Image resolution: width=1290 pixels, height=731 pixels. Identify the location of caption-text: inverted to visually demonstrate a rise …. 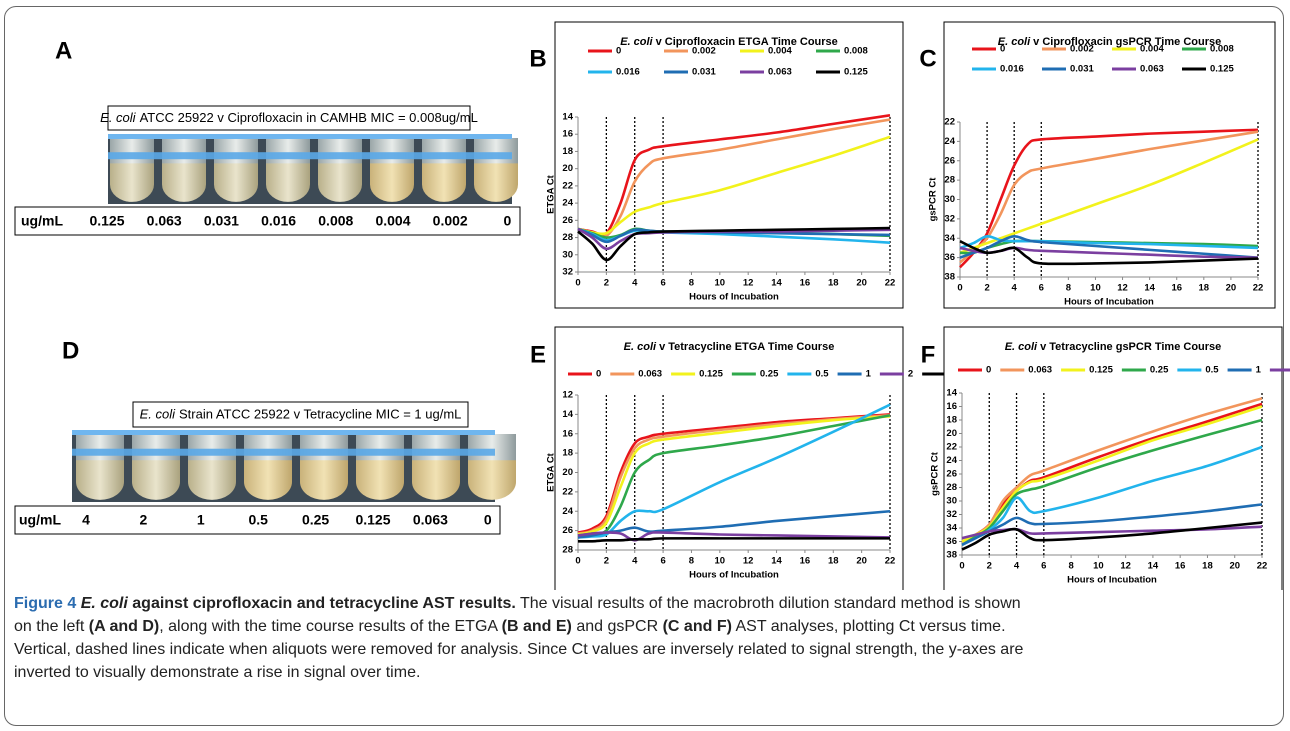
(217, 672).